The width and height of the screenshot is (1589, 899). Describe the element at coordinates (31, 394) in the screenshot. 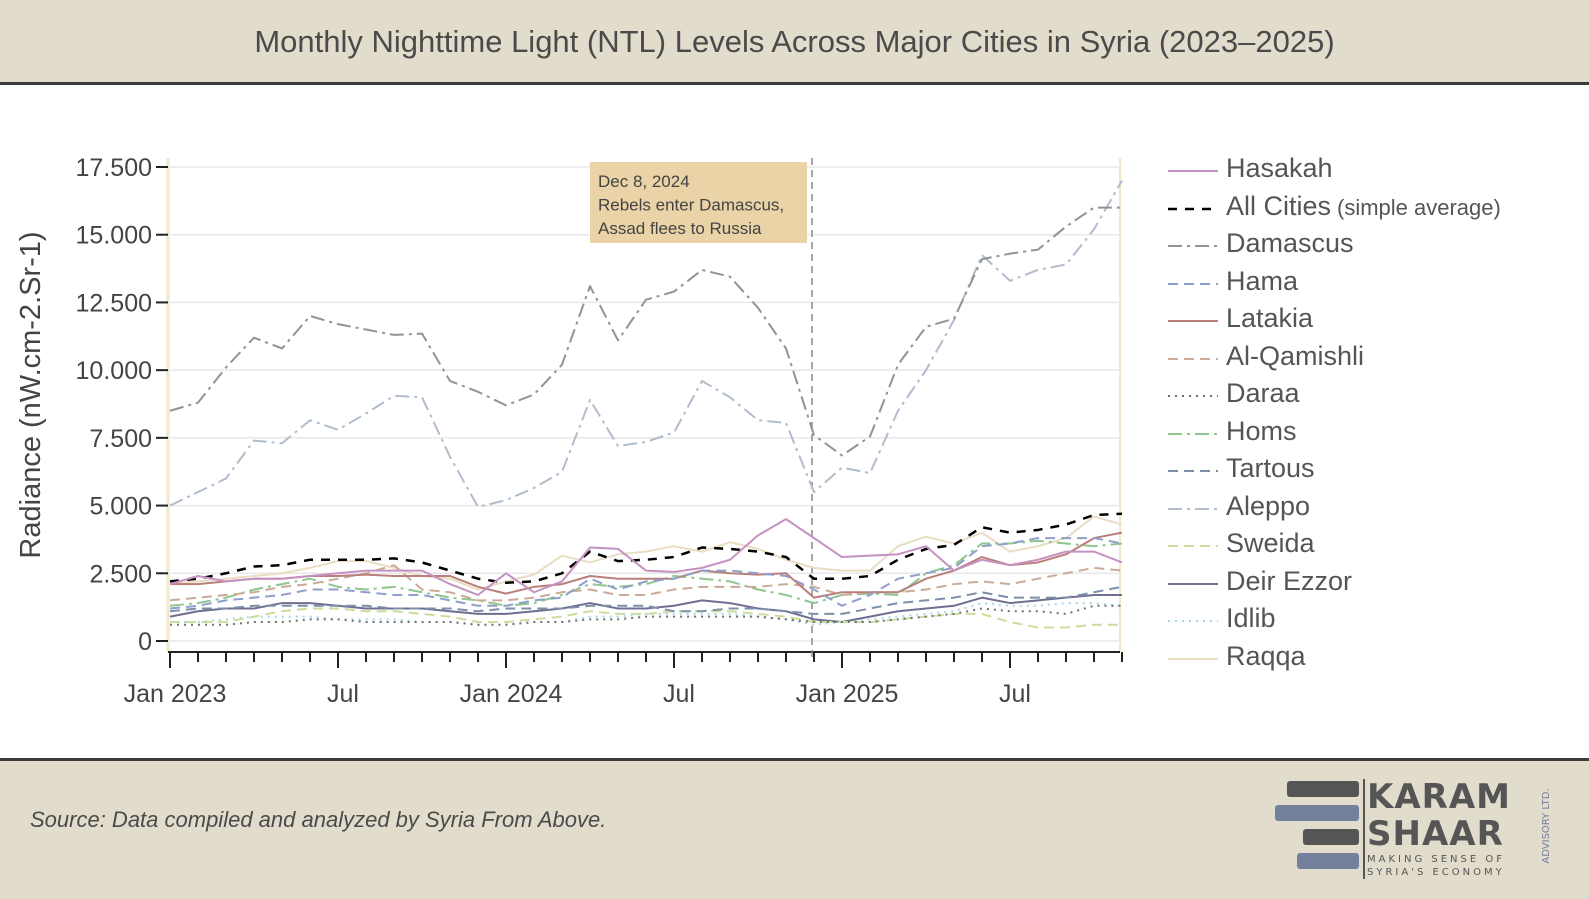

I see `y-axis-label: Radiance (nW.cm-2.Sr-1)` at that location.